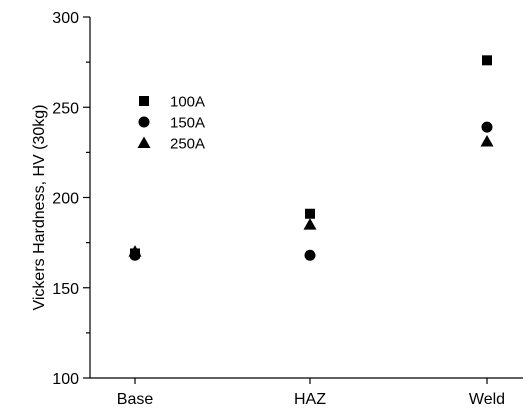  I want to click on point-250A-Weld, so click(487, 141).